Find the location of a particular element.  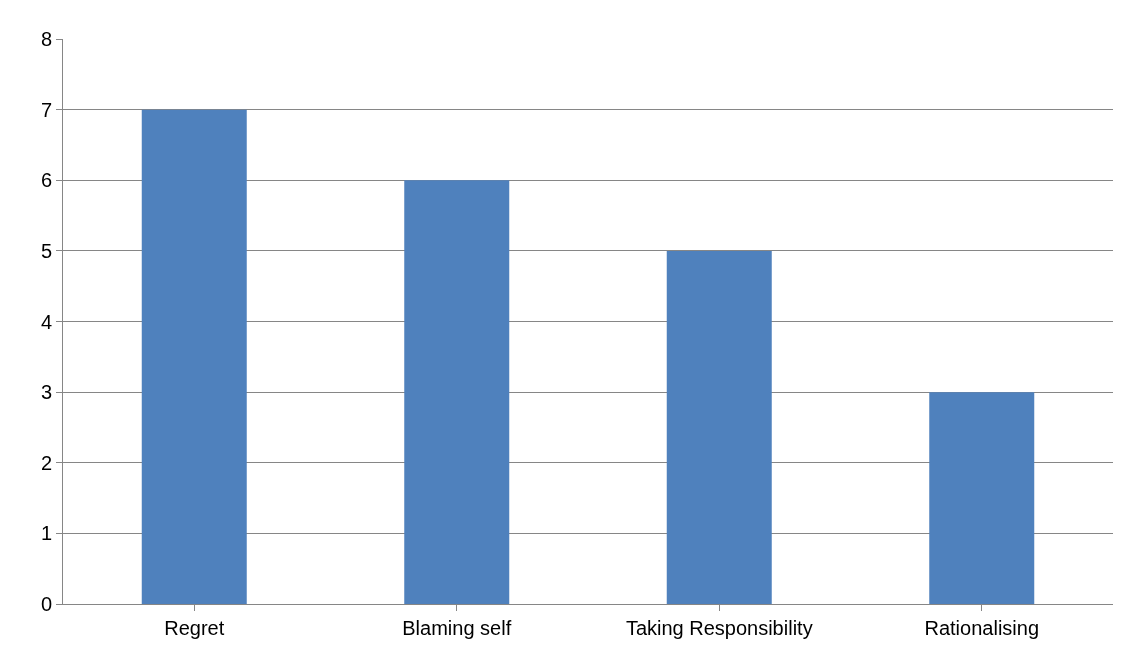

y-tick-label: 2 is located at coordinates (46, 462).